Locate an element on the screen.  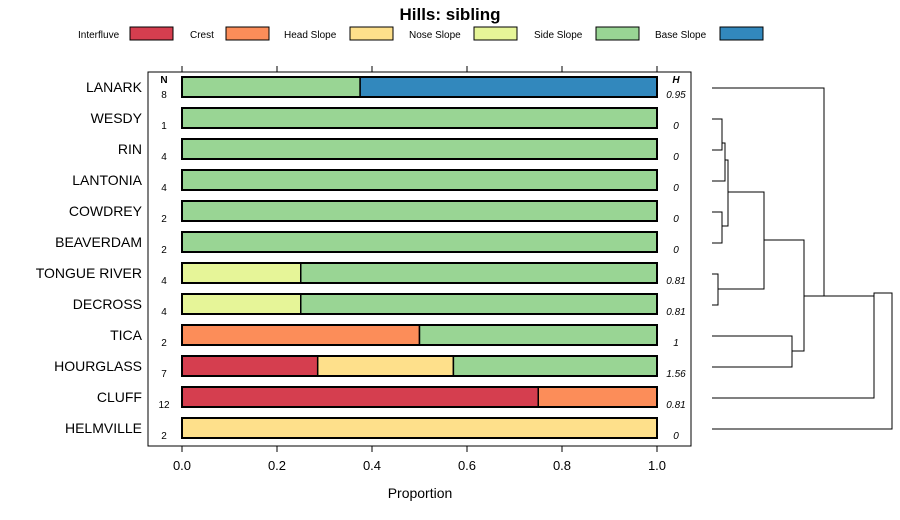
n-column: 8 1 4 4 2 2 4 4 2 7 12 2 is located at coordinates (164, 266).